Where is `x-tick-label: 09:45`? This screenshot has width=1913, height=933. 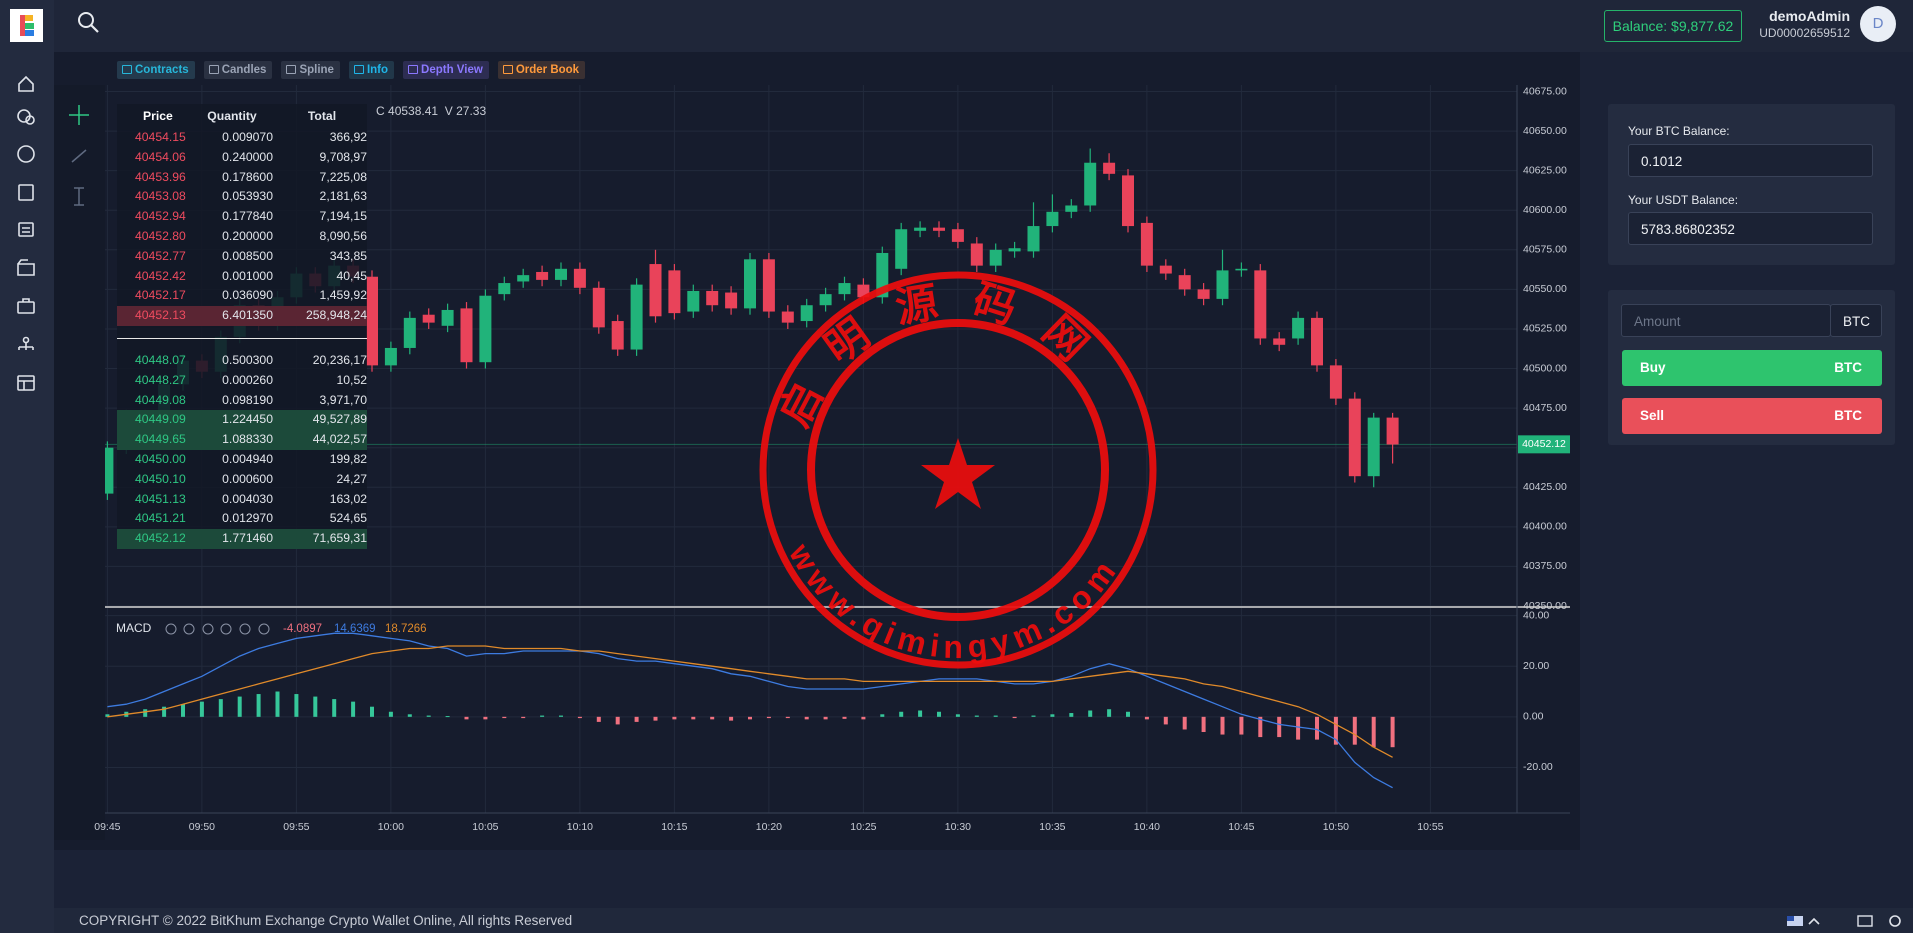
x-tick-label: 09:45 is located at coordinates (107, 827).